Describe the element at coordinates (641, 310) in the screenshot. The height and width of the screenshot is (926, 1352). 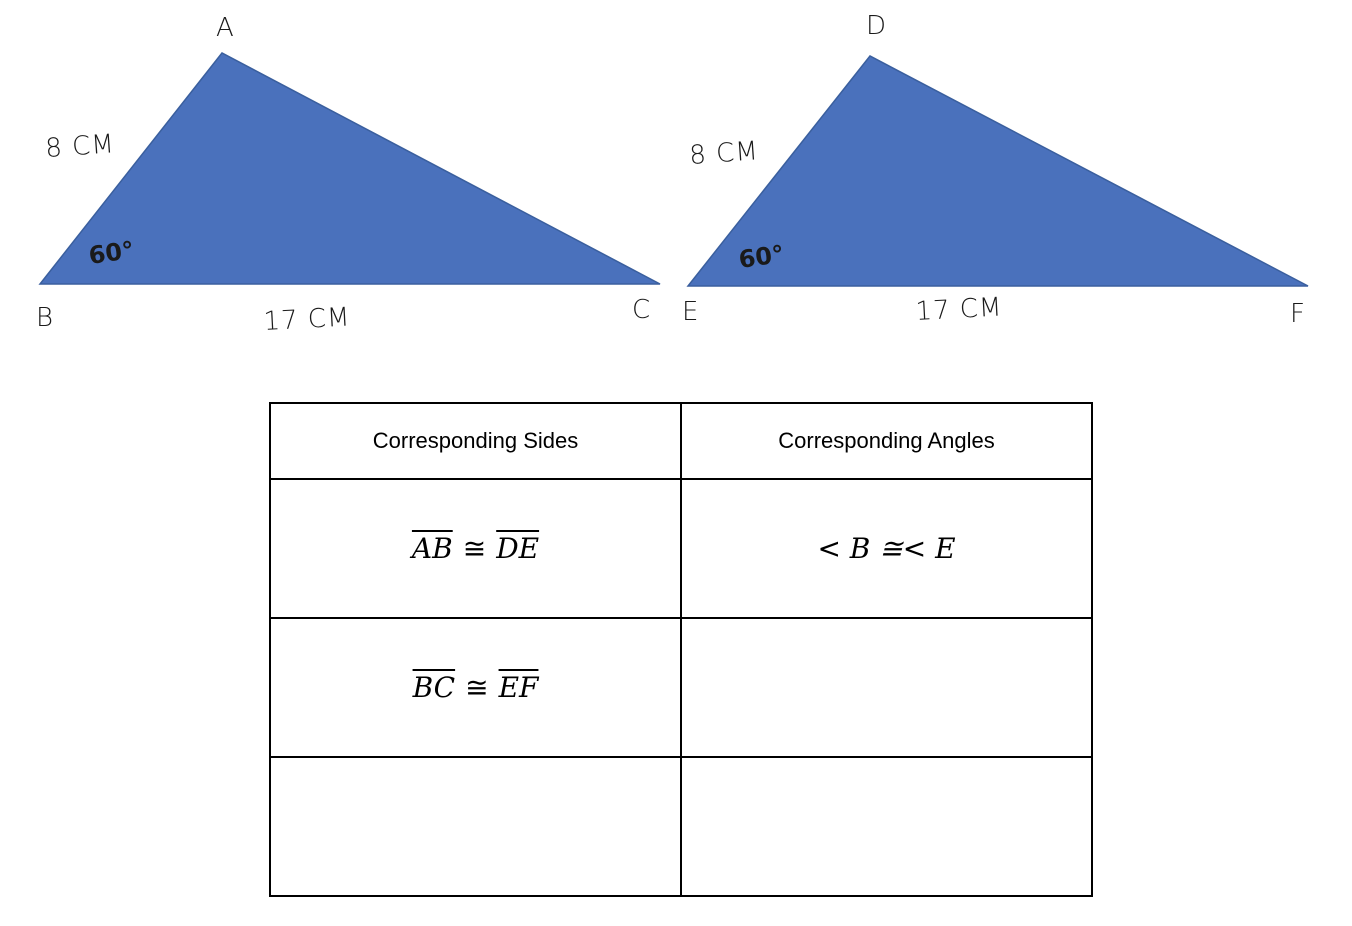
I see `vertex-label-c: C` at that location.